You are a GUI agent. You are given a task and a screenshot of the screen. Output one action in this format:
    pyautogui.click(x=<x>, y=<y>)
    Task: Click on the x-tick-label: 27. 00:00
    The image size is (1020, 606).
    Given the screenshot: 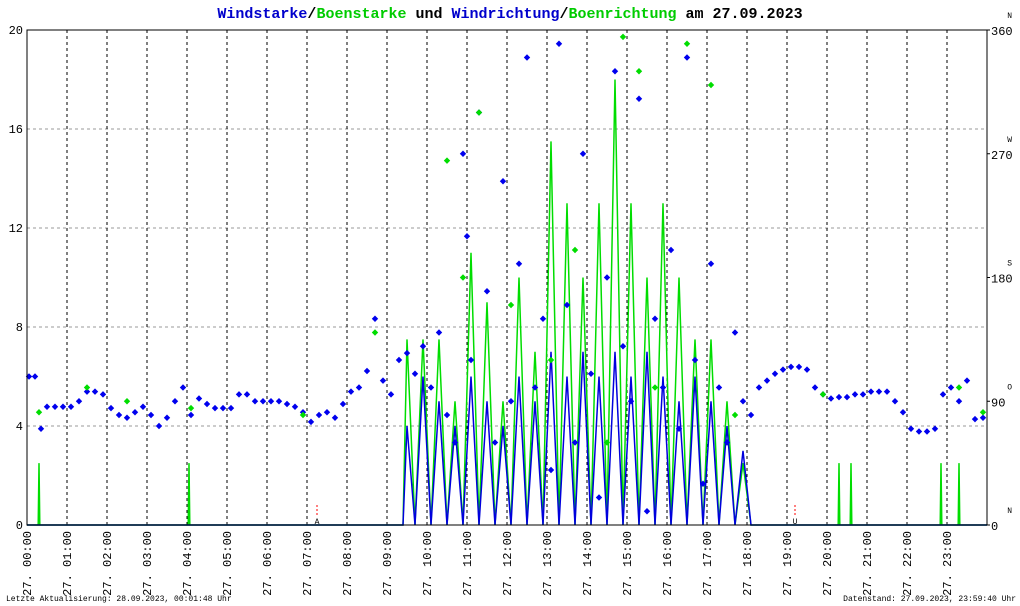 What is the action you would take?
    pyautogui.click(x=28, y=563)
    